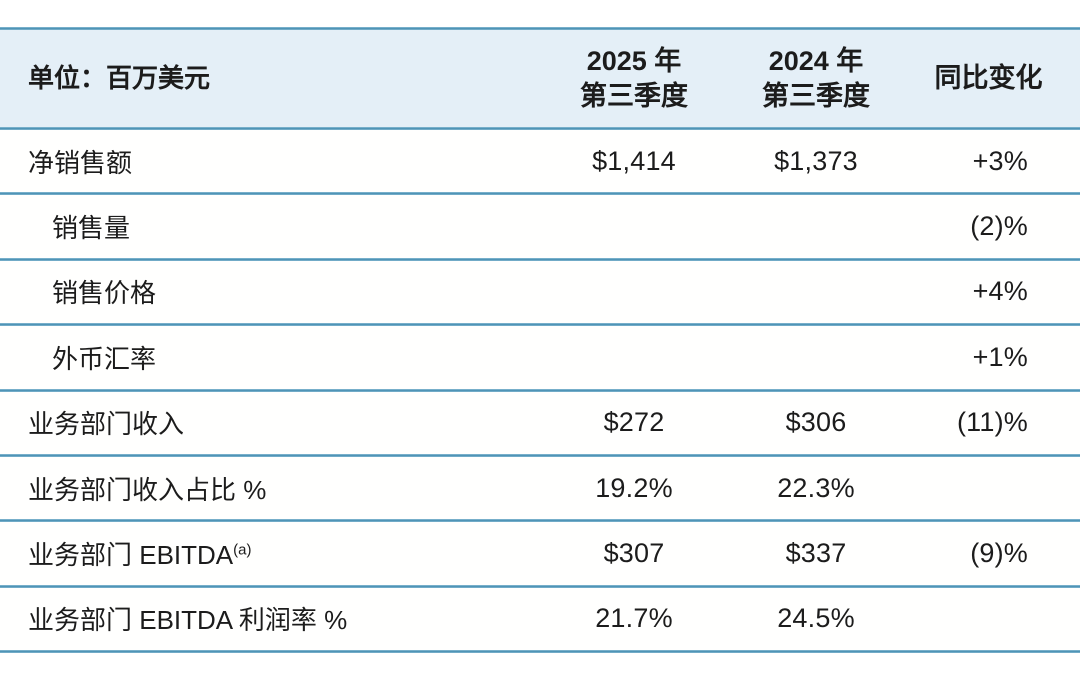 This screenshot has height=677, width=1080. I want to click on table-row: 销售价格 +4%, so click(540, 292).